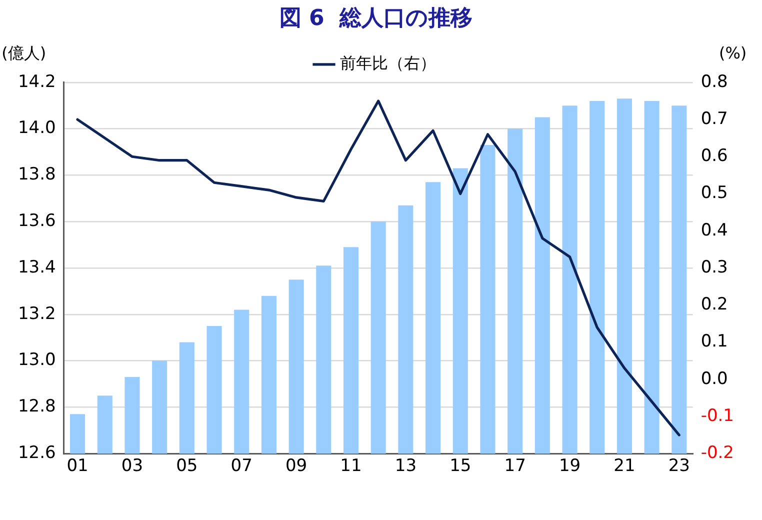 The width and height of the screenshot is (762, 520). Describe the element at coordinates (37, 82) in the screenshot. I see `y-tick-label: 14.2` at that location.